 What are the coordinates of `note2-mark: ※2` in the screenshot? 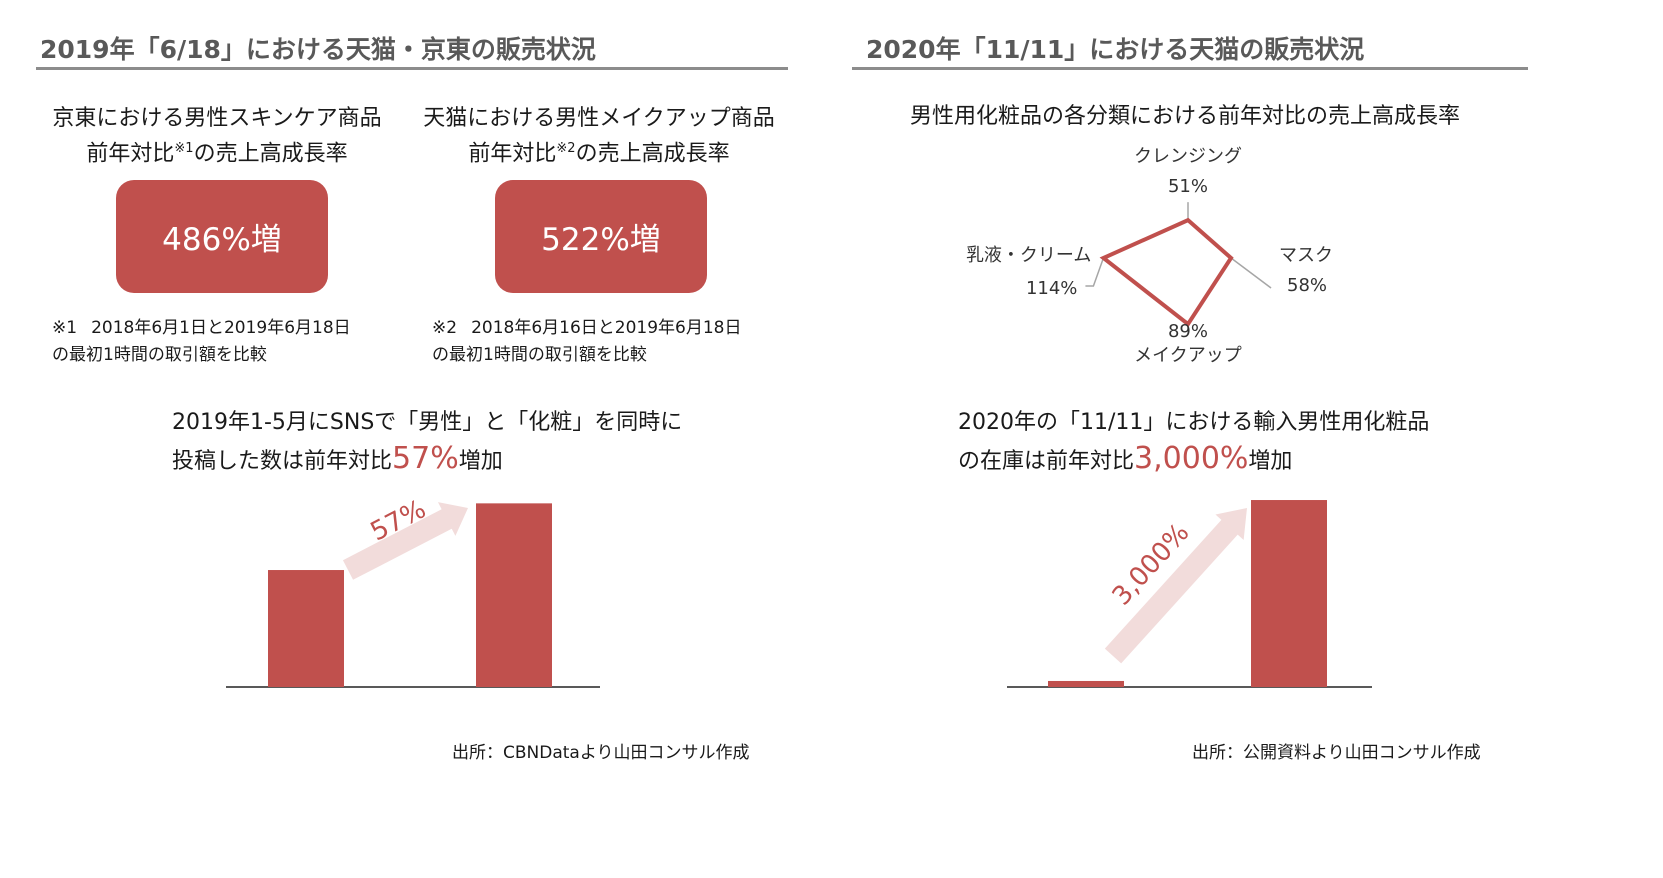 It's located at (445, 328).